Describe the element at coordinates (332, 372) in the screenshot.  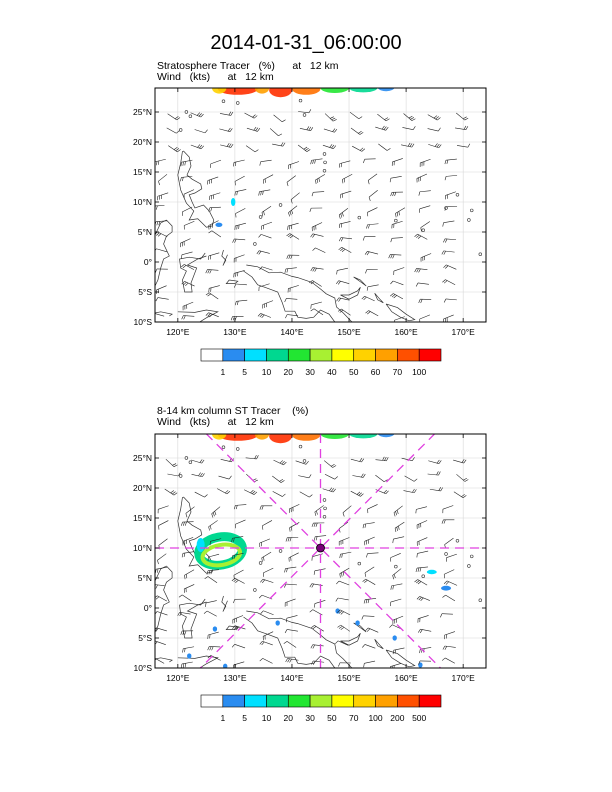
I see `colorbar-label: 40` at that location.